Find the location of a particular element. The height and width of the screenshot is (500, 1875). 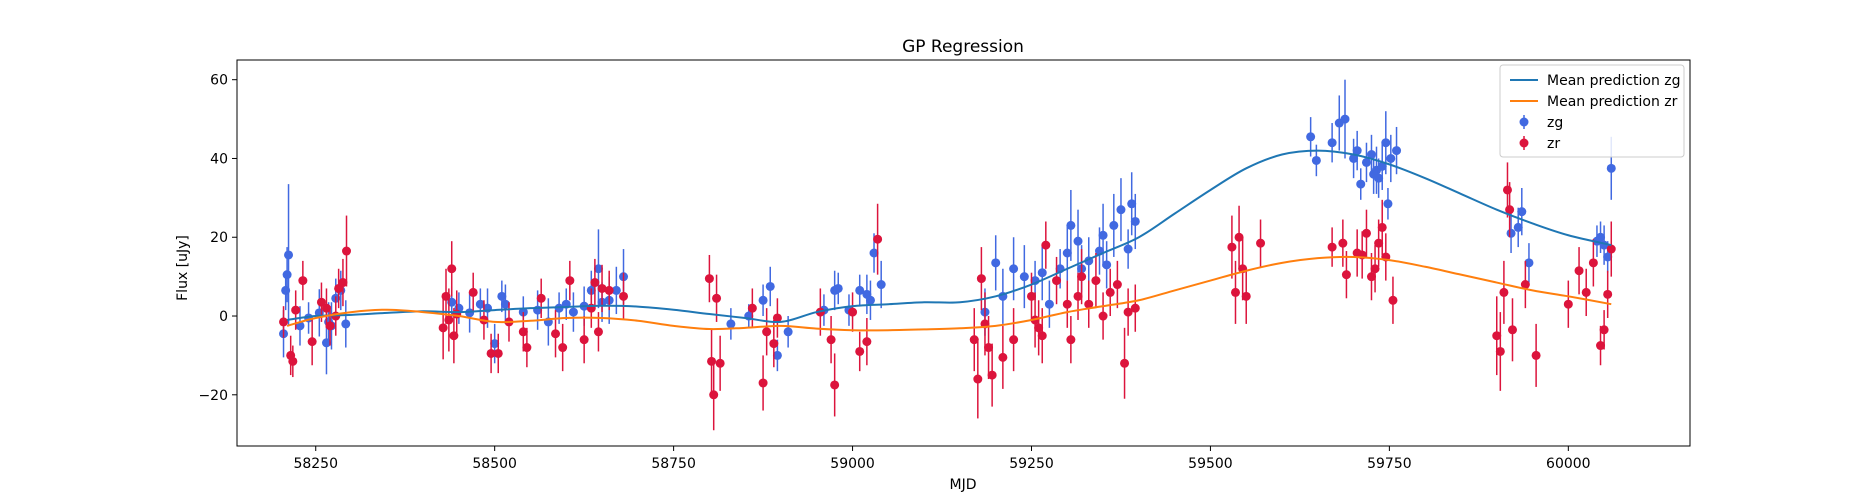

legend-label: zg is located at coordinates (1555, 123).